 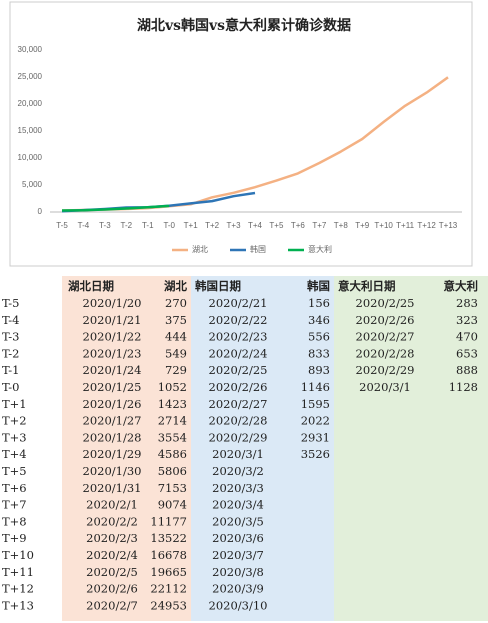 I want to click on x-tick-label: T+6, so click(x=298, y=225).